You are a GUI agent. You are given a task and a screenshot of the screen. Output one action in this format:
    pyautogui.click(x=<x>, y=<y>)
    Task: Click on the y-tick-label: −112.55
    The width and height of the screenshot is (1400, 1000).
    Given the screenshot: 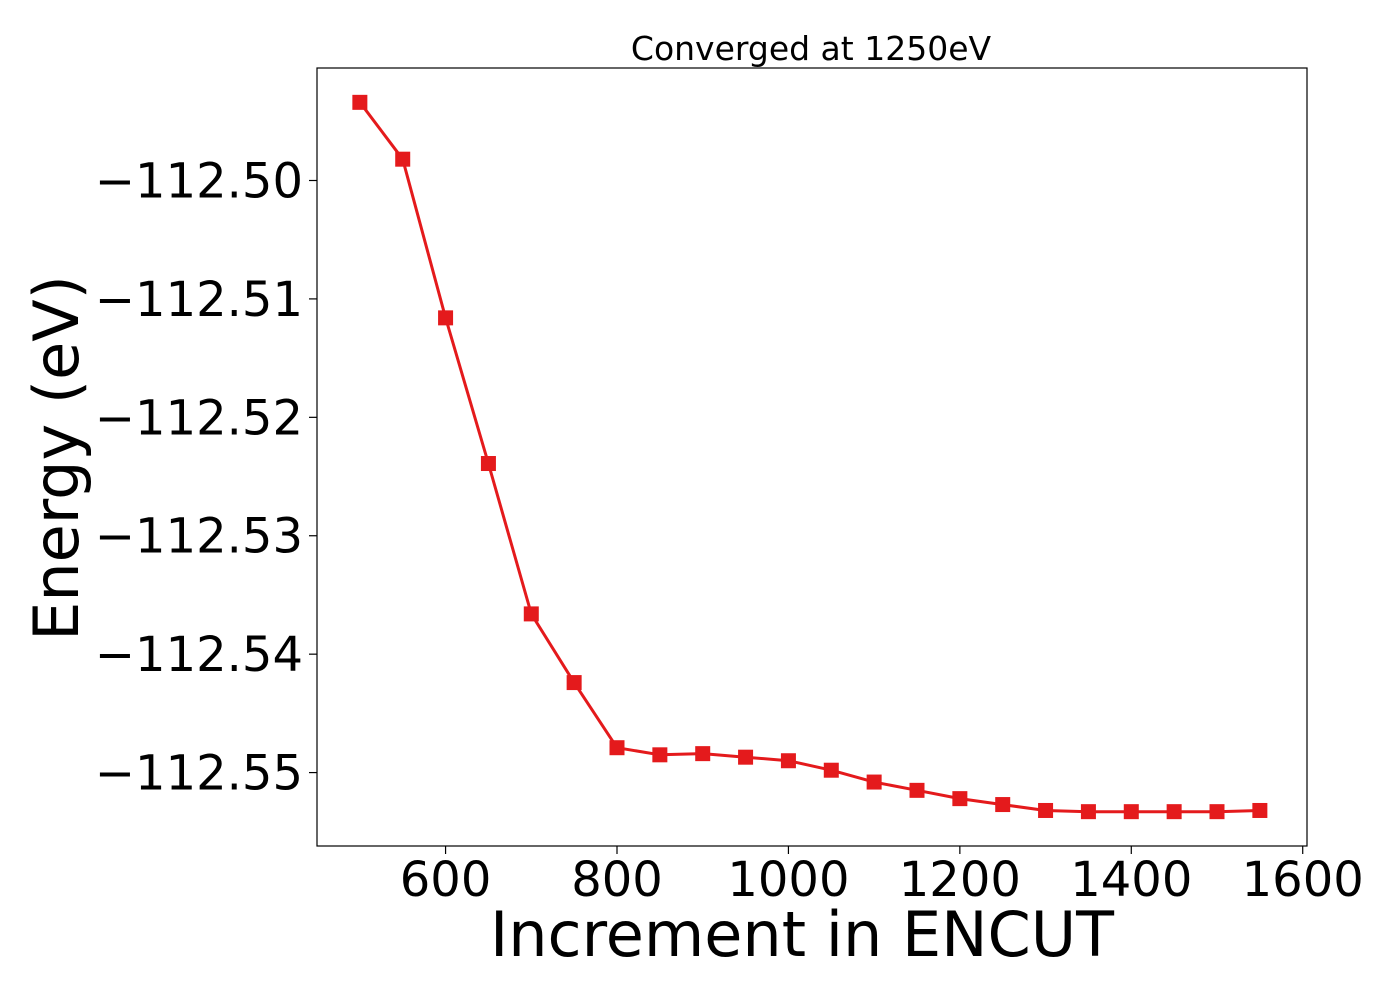 What is the action you would take?
    pyautogui.click(x=199, y=774)
    